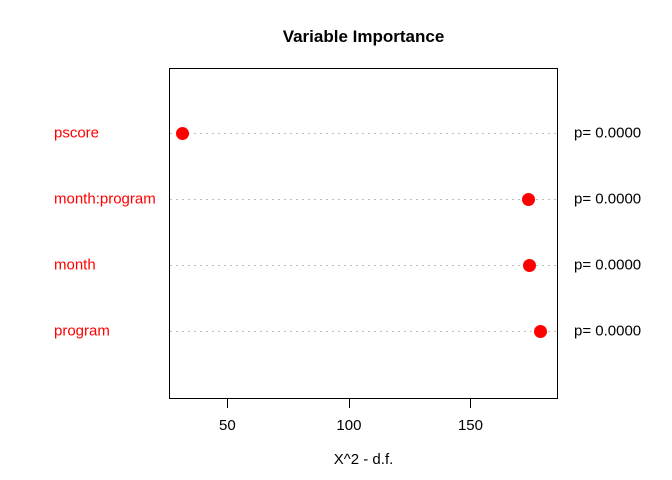 The height and width of the screenshot is (480, 672). What do you see at coordinates (82, 331) in the screenshot?
I see `category-label: program` at bounding box center [82, 331].